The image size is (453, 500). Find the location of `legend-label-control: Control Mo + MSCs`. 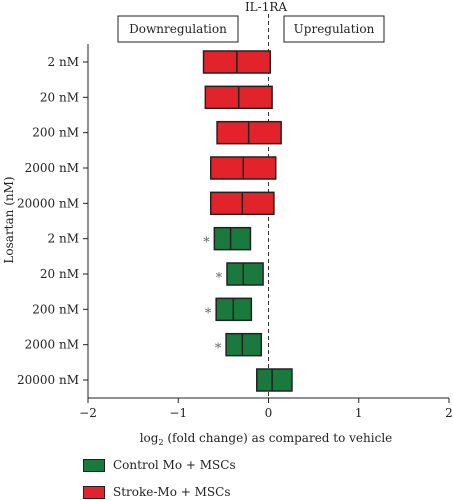

legend-label-control: Control Mo + MSCs is located at coordinates (174, 465).